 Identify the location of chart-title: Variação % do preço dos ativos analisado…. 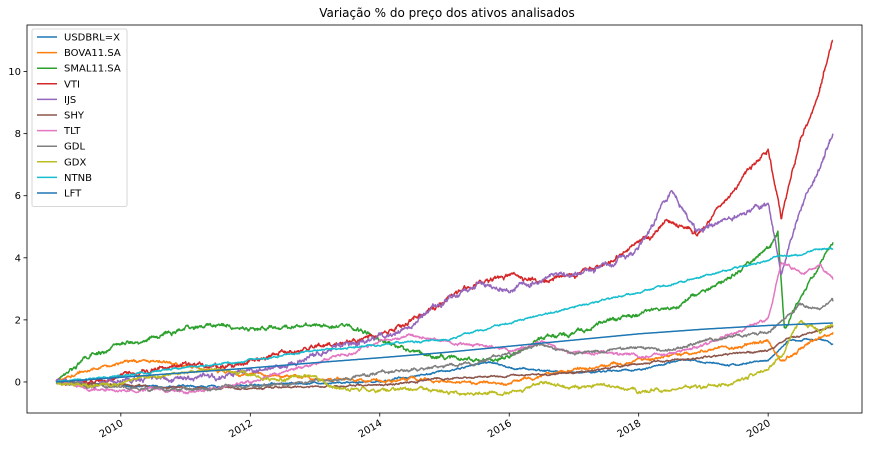
(447, 13).